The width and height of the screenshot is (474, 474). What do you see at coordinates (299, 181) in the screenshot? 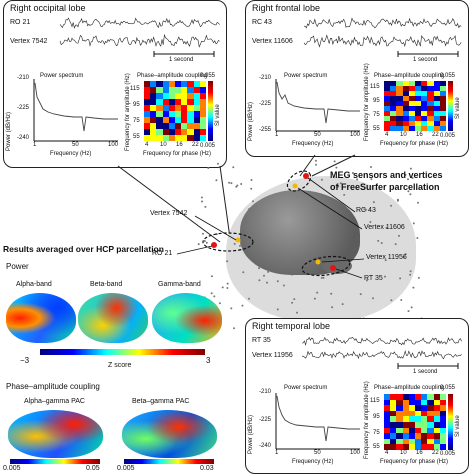
I see `frontal-ellipse` at bounding box center [299, 181].